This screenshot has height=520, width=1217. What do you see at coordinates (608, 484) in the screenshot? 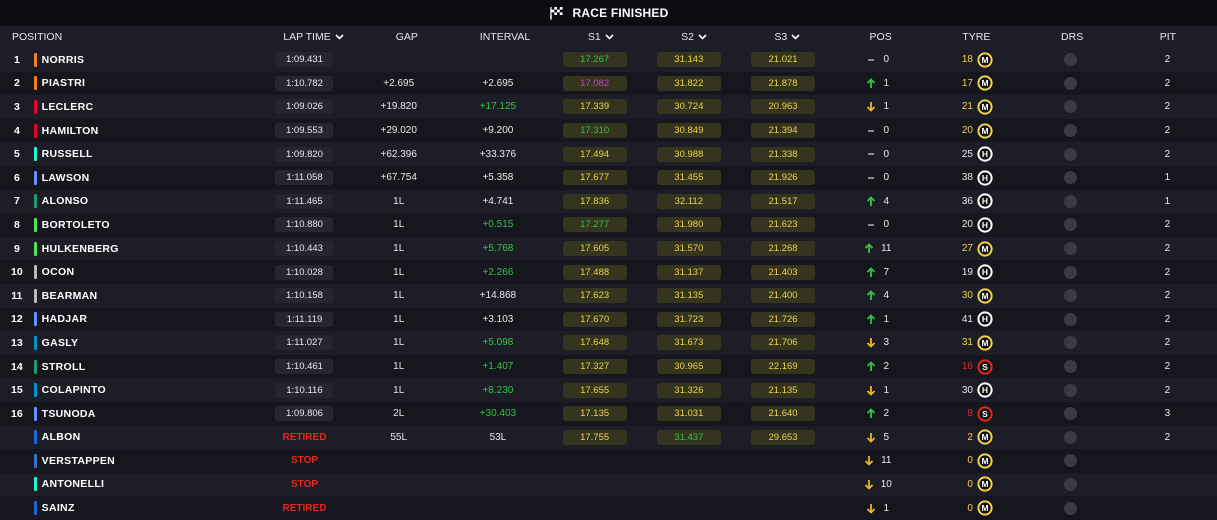
I see `driver-row: ANTONELLI STOP 10 0 M` at bounding box center [608, 484].